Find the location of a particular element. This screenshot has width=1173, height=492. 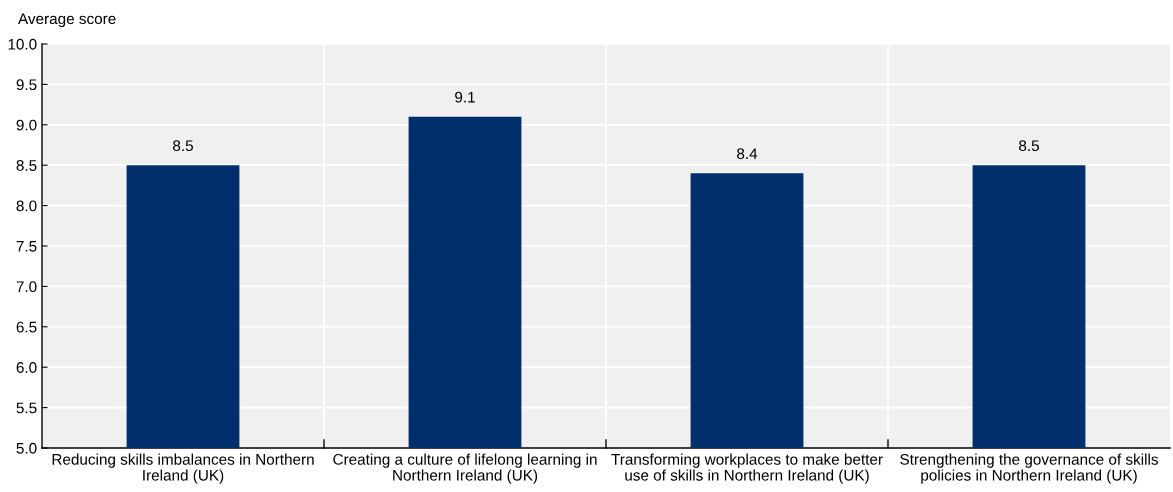

x-tick-label: Transforming workplaces to make better use of skills in Northern Ireland (UK) is located at coordinates (747, 468).